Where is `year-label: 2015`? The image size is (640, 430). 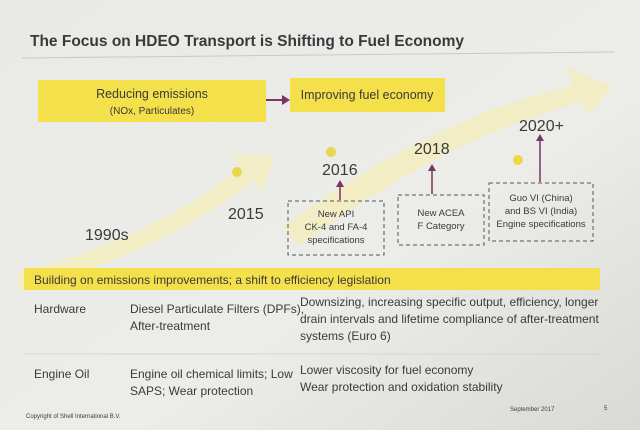 year-label: 2015 is located at coordinates (246, 214).